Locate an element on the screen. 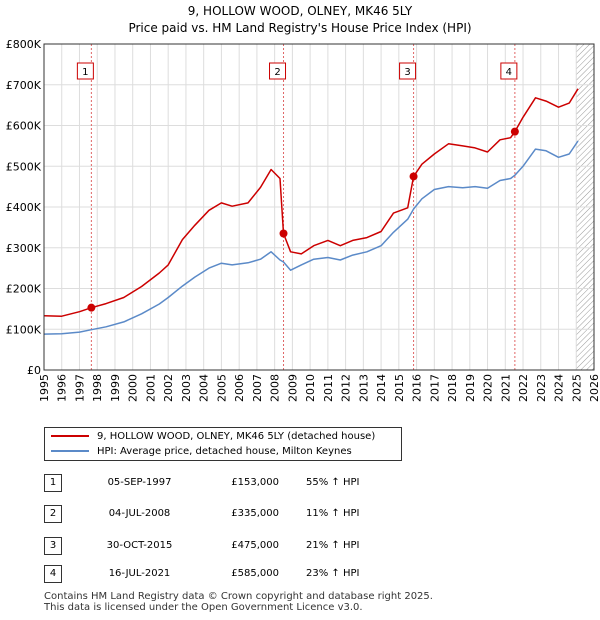 Image resolution: width=600 pixels, height=620 pixels. sale-date: 16-JUL-2021 is located at coordinates (139, 573).